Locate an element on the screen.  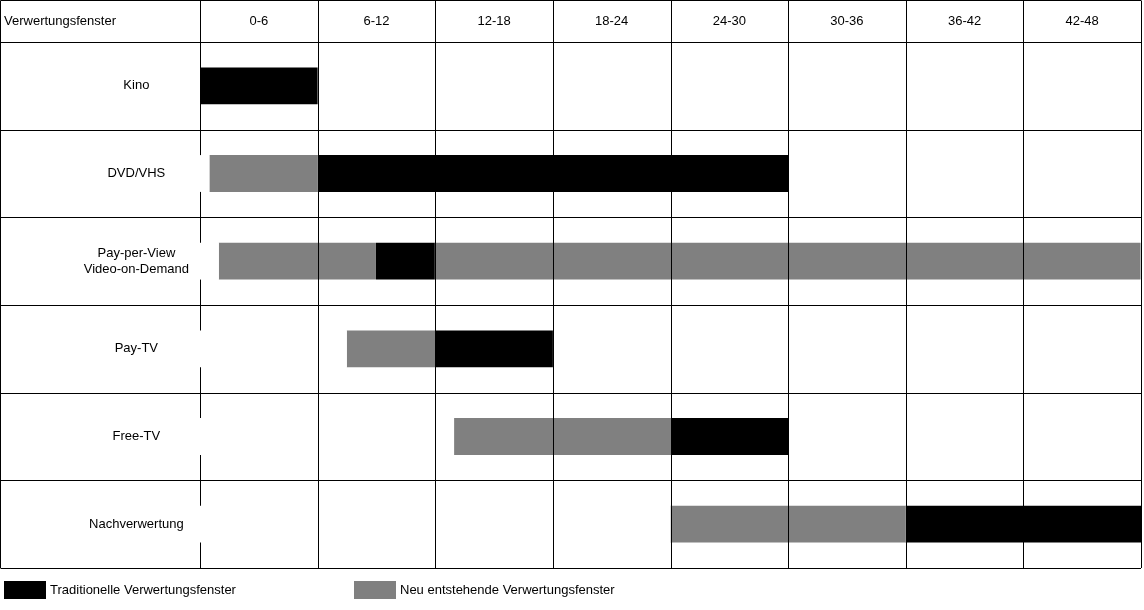
y-axis-title: Verwertungsfenster is located at coordinates (60, 20).